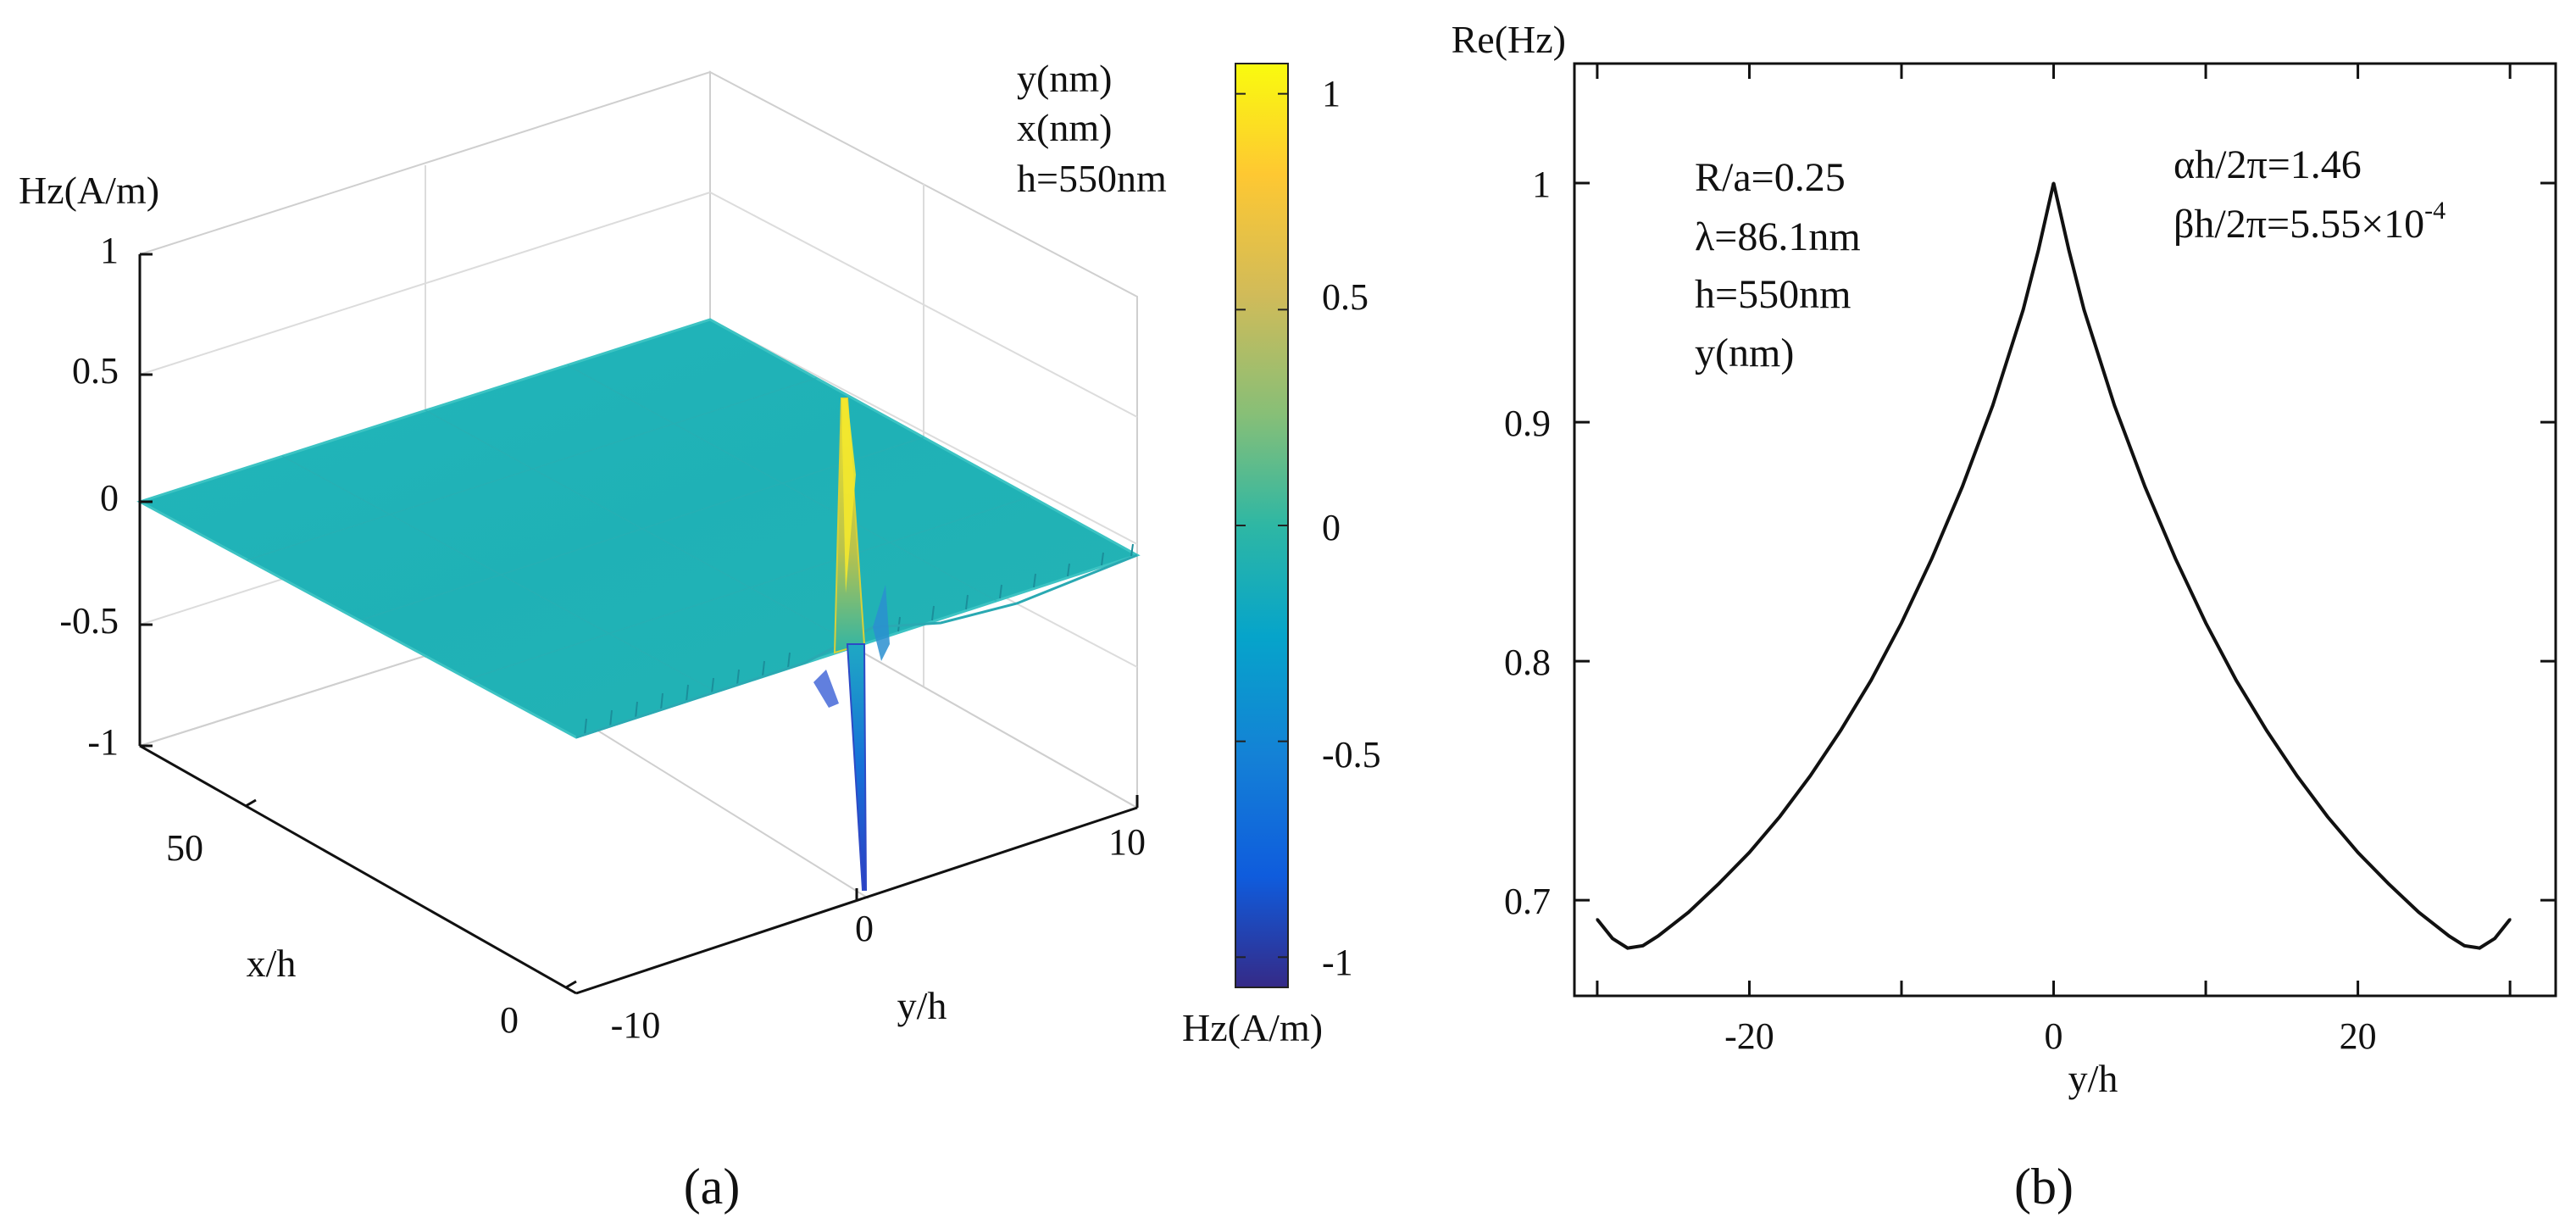 The image size is (2576, 1223). What do you see at coordinates (89, 621) in the screenshot?
I see `z-tick-label: -0.5` at bounding box center [89, 621].